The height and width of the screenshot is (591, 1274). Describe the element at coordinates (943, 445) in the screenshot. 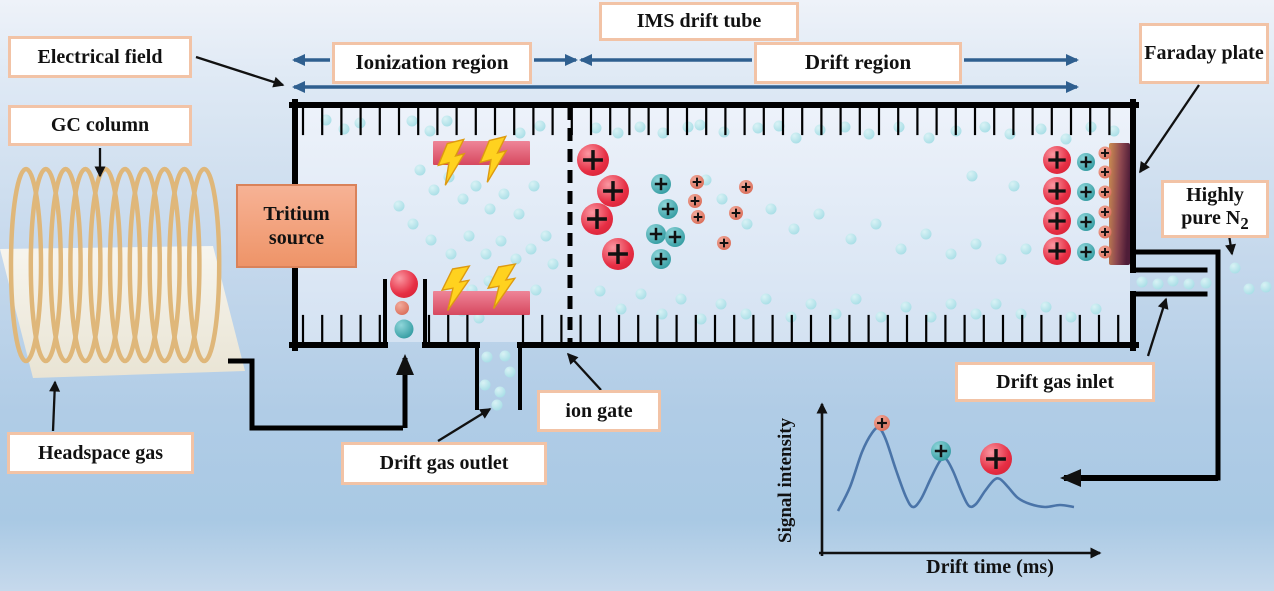

I see `chart-ion-markers` at that location.